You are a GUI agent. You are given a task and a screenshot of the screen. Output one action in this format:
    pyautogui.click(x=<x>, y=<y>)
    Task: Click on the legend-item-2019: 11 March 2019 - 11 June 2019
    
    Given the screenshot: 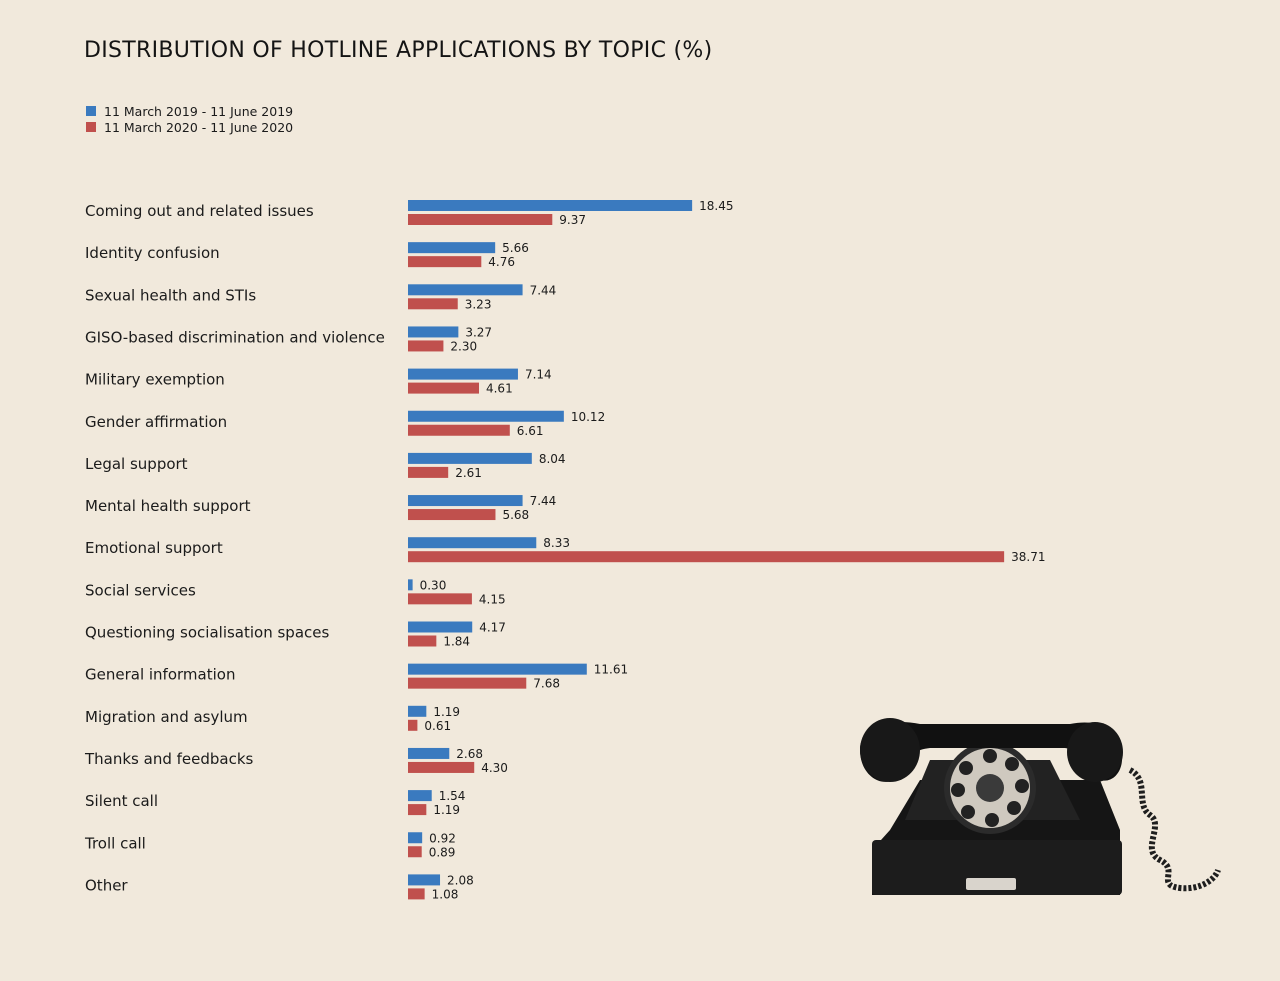 What is the action you would take?
    pyautogui.click(x=189, y=111)
    